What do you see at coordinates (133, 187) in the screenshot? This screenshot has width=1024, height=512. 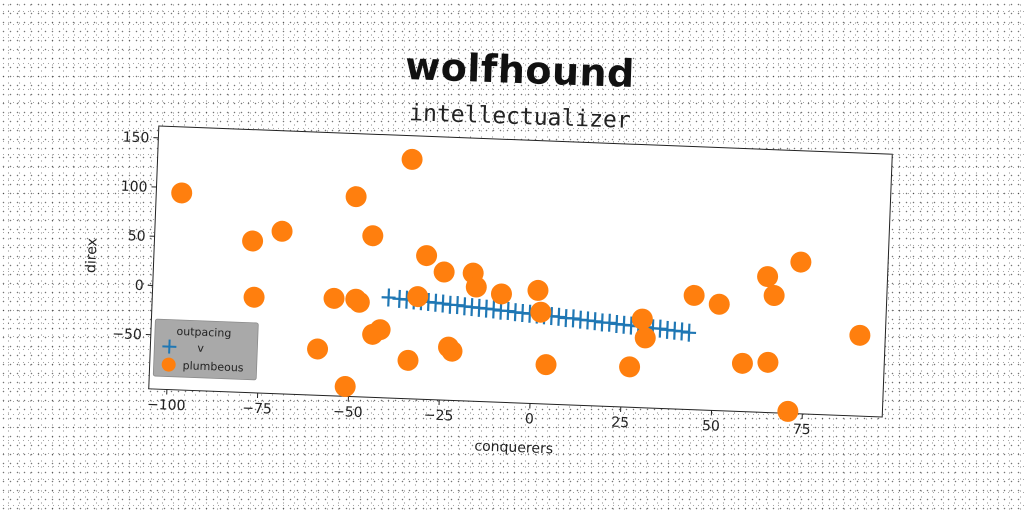 I see `y-tick-label: 100` at bounding box center [133, 187].